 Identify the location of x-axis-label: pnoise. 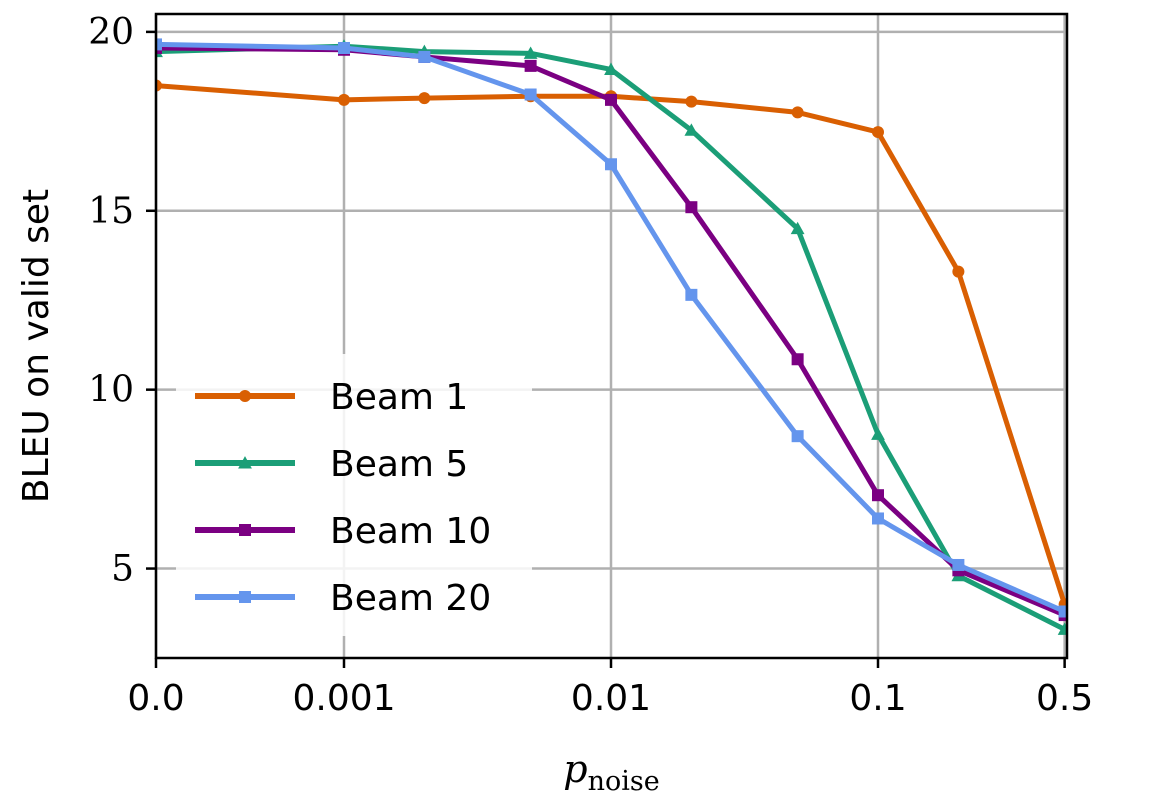
(611, 772).